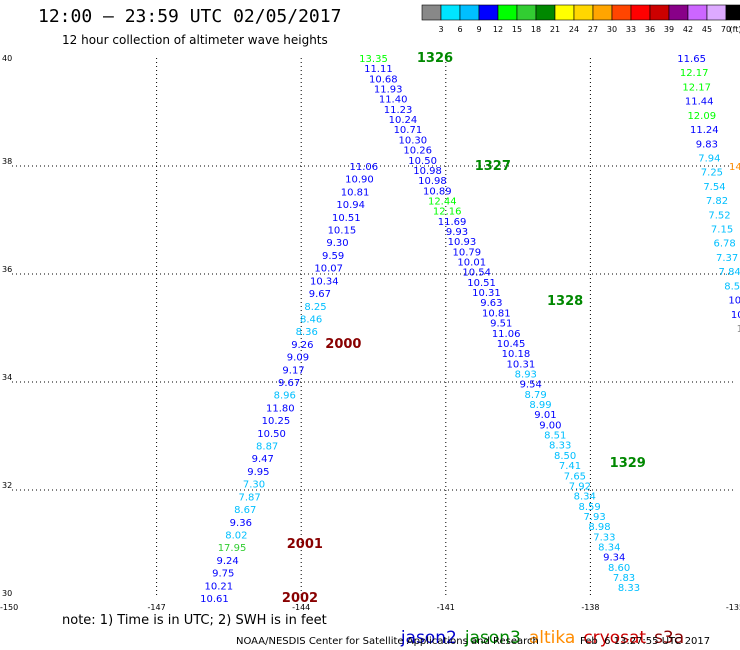 The height and width of the screenshot is (650, 740). Describe the element at coordinates (476, 273) in the screenshot. I see `wave-height-point: 10.54` at that location.